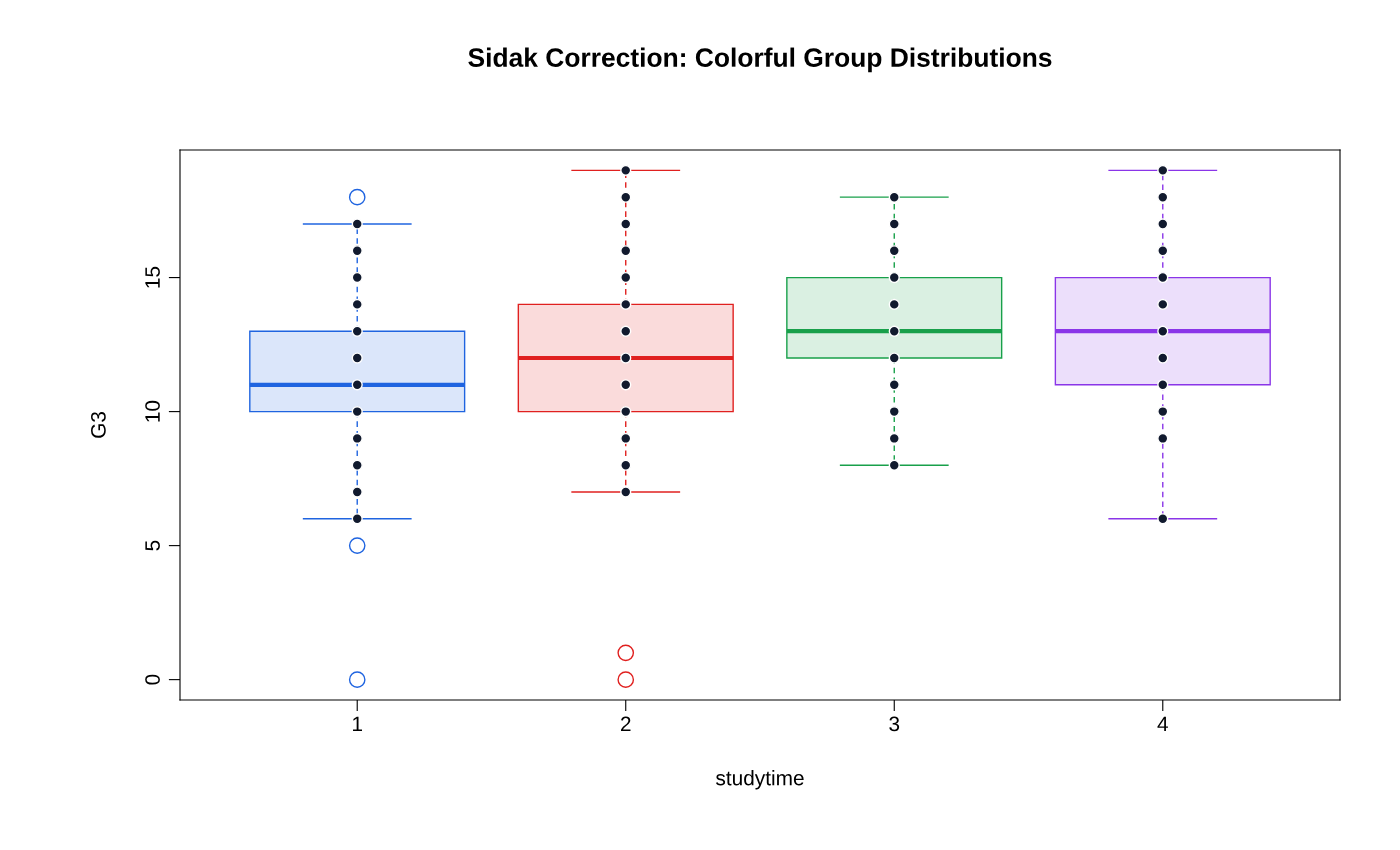  I want to click on x-tick-label: 3, so click(894, 724).